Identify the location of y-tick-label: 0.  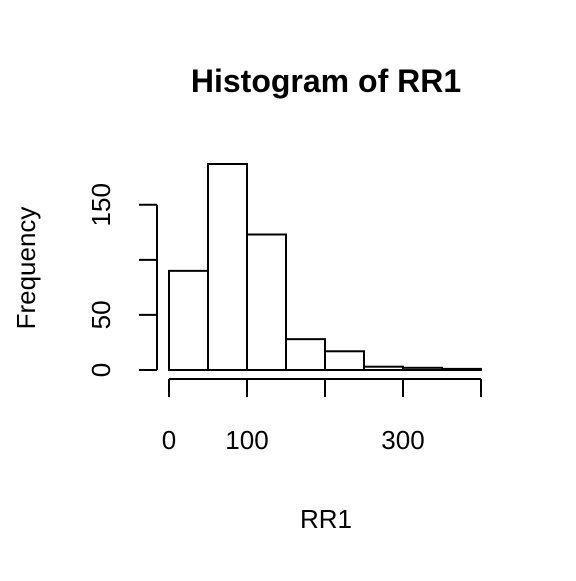
(101, 370).